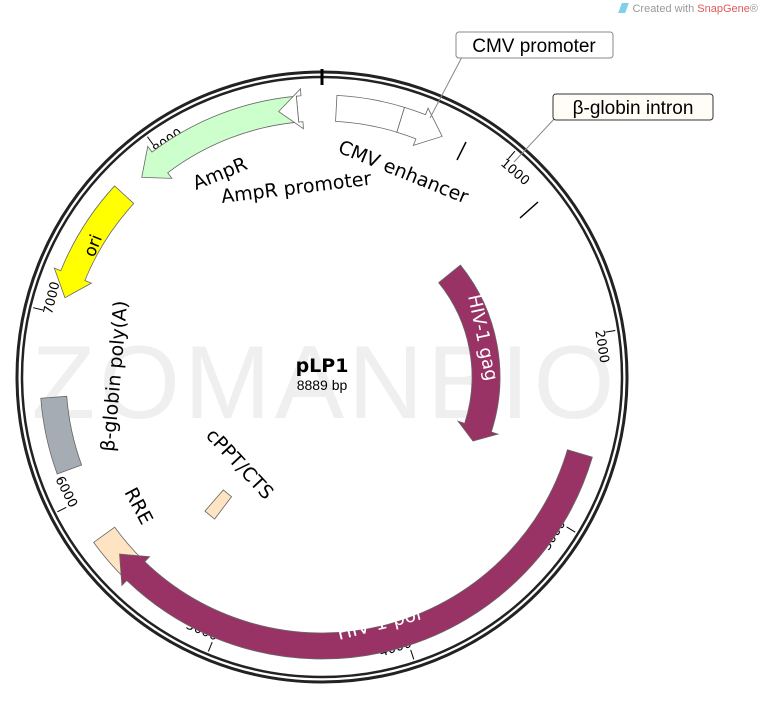 The width and height of the screenshot is (766, 712). What do you see at coordinates (601, 346) in the screenshot?
I see `tick-label: 2000` at bounding box center [601, 346].